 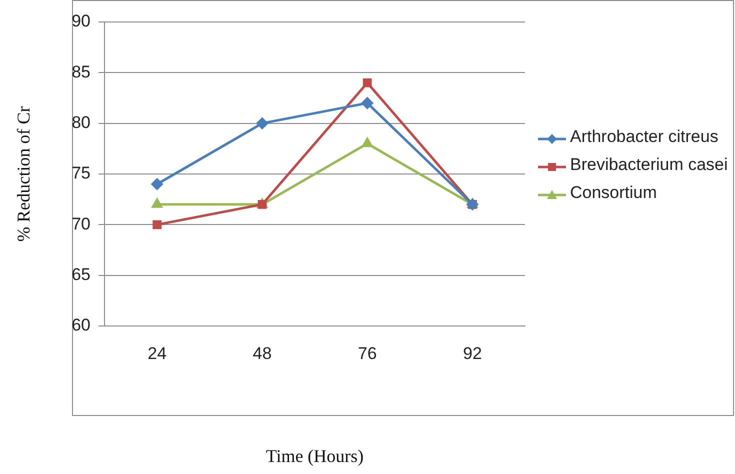 I want to click on legend-label: Brevibacterium casei, so click(x=649, y=165).